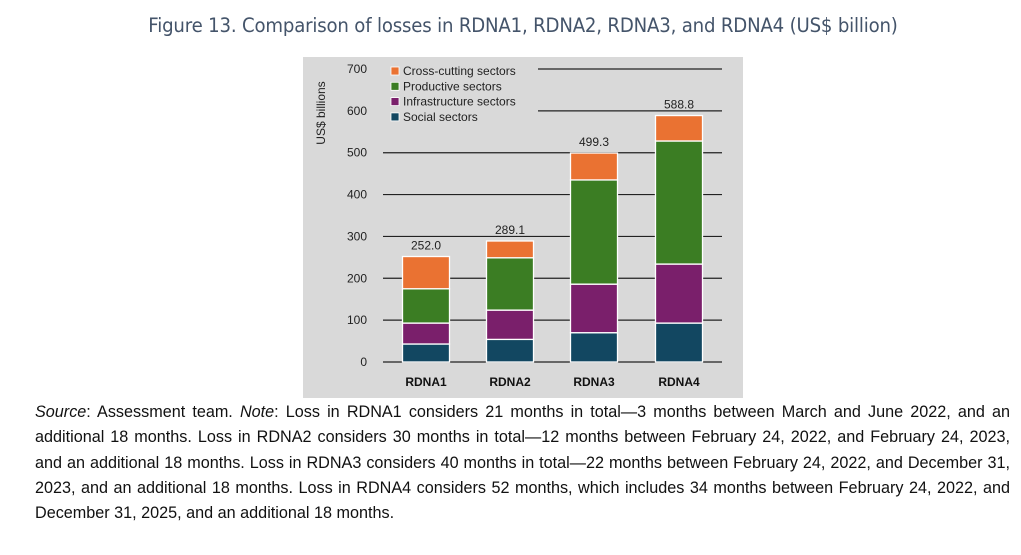 This screenshot has width=1021, height=555. What do you see at coordinates (357, 278) in the screenshot?
I see `y-tick-label: 200` at bounding box center [357, 278].